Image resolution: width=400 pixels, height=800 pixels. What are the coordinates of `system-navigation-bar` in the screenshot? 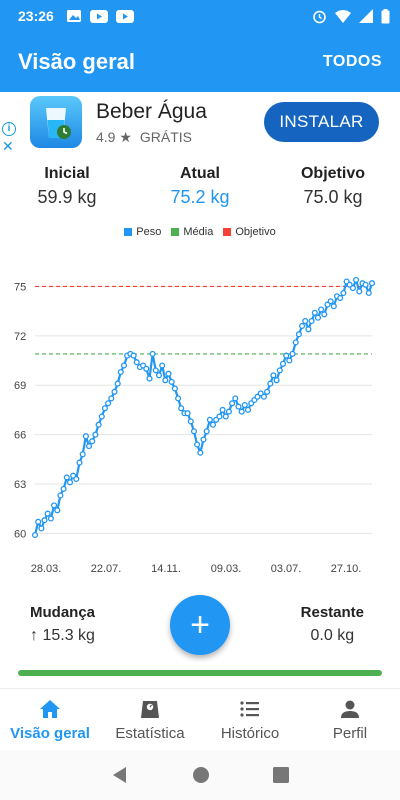 It's located at (200, 775).